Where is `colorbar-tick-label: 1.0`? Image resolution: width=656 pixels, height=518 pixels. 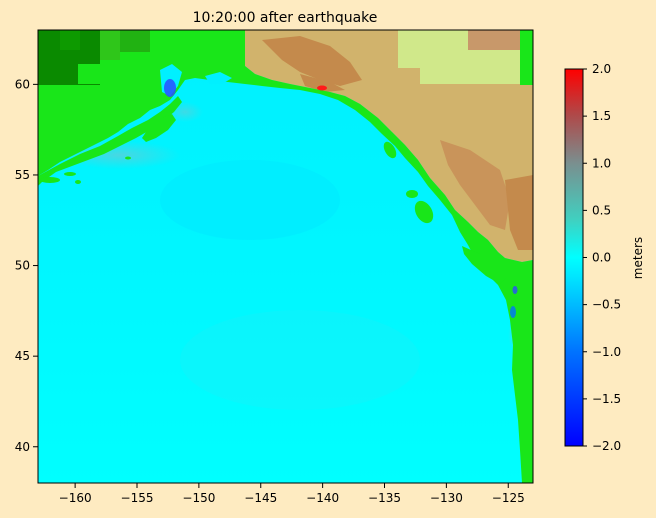
colorbar-tick-label: 1.0 is located at coordinates (601, 163).